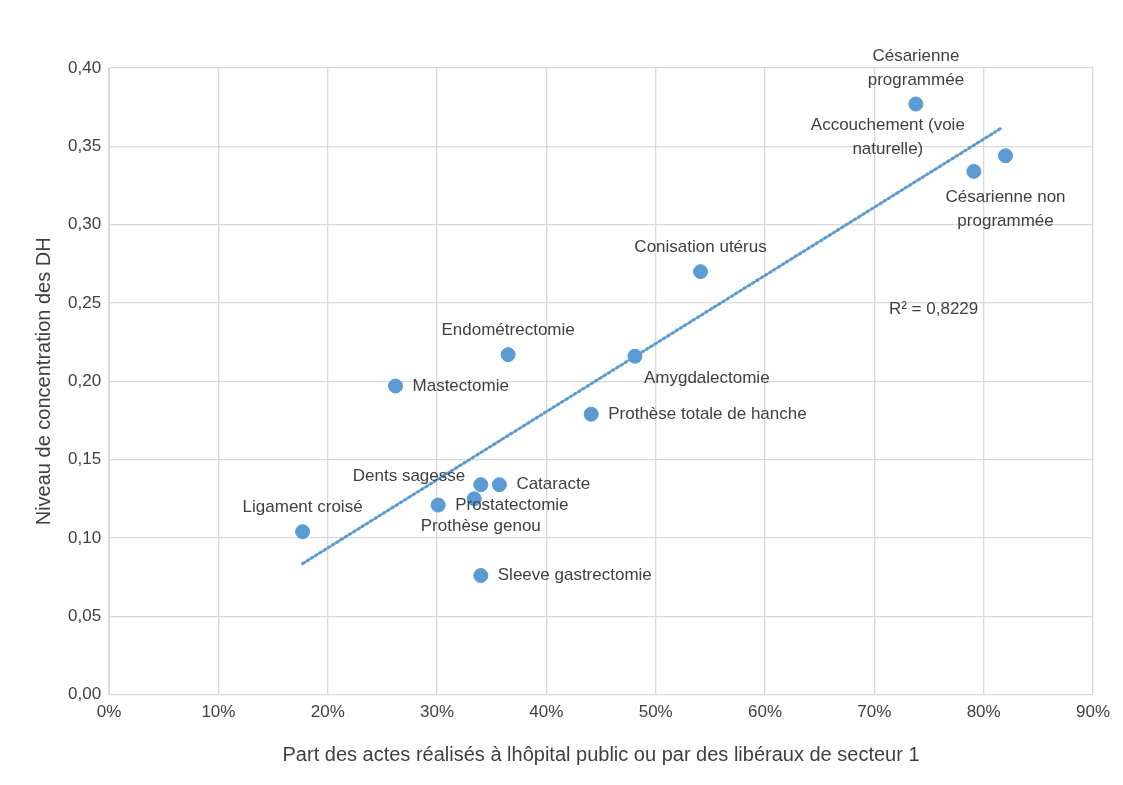 The image size is (1123, 785). What do you see at coordinates (553, 484) in the screenshot?
I see `annotation: Cataracte` at bounding box center [553, 484].